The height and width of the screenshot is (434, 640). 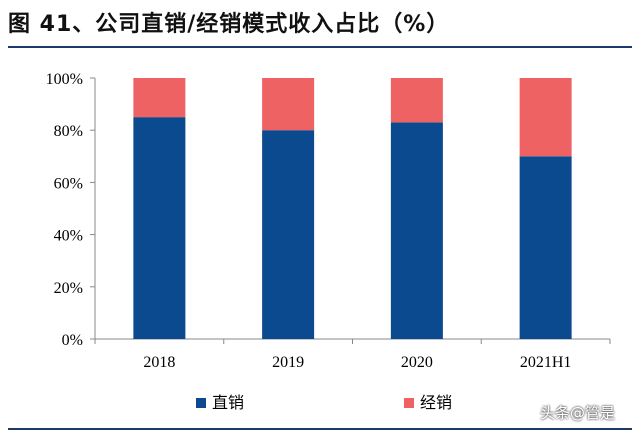 I want to click on x-tick-label: 2019, so click(x=288, y=362).